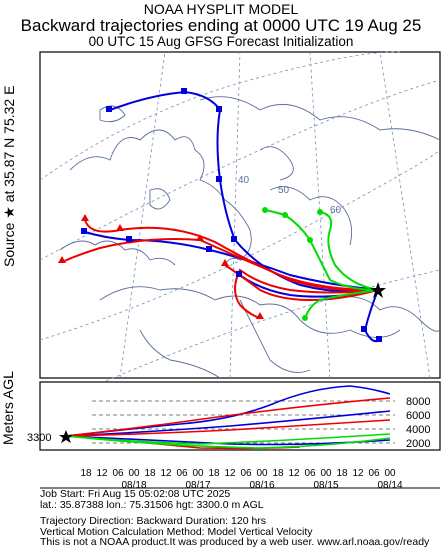 Image resolution: width=442 pixels, height=548 pixels. I want to click on date-label: 08/16, so click(261, 485).